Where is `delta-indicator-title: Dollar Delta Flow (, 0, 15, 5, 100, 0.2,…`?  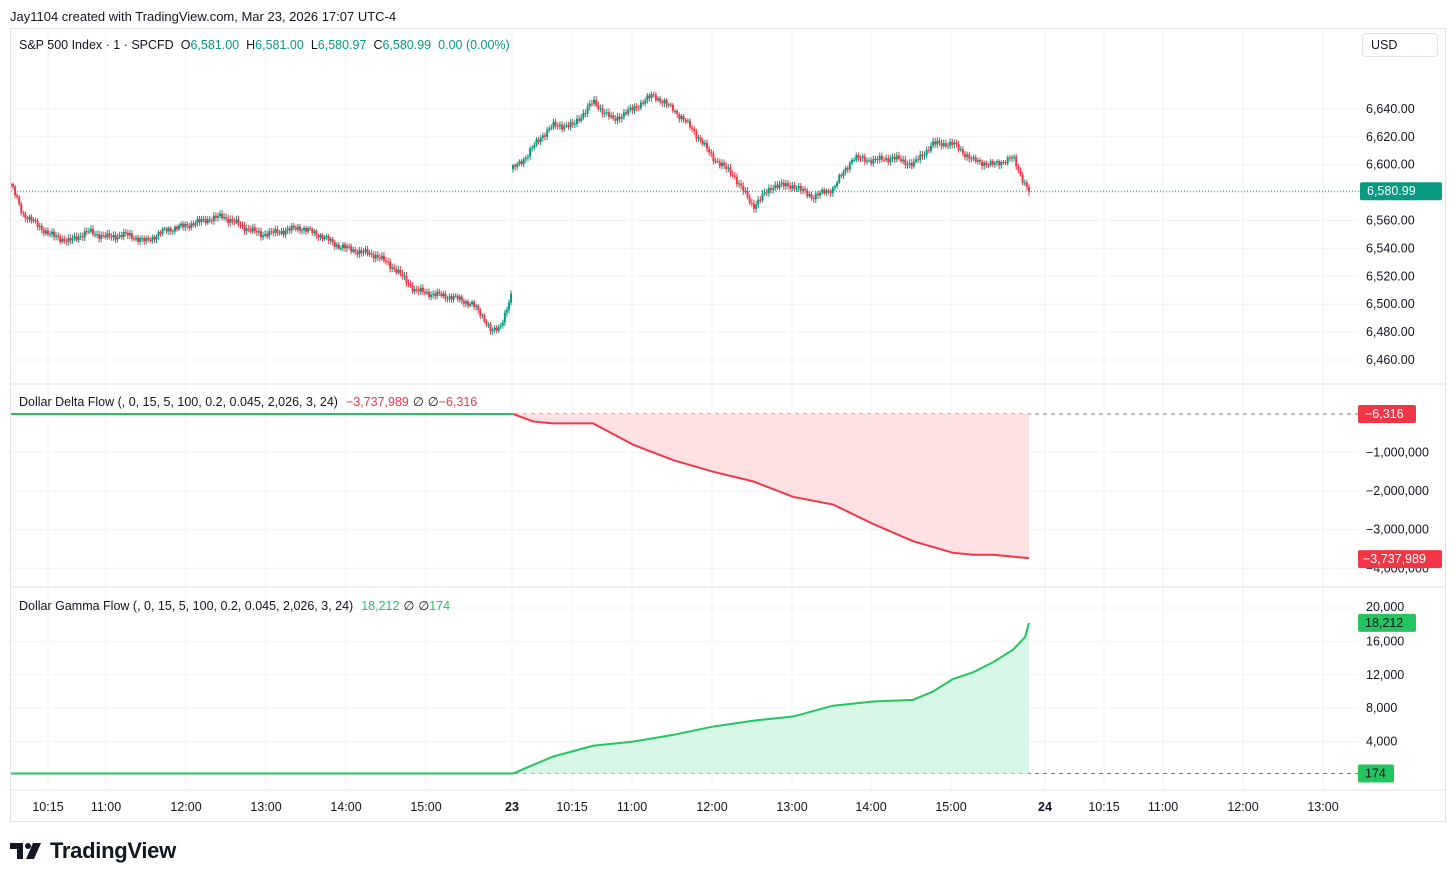 delta-indicator-title: Dollar Delta Flow (, 0, 15, 5, 100, 0.2,… is located at coordinates (178, 401).